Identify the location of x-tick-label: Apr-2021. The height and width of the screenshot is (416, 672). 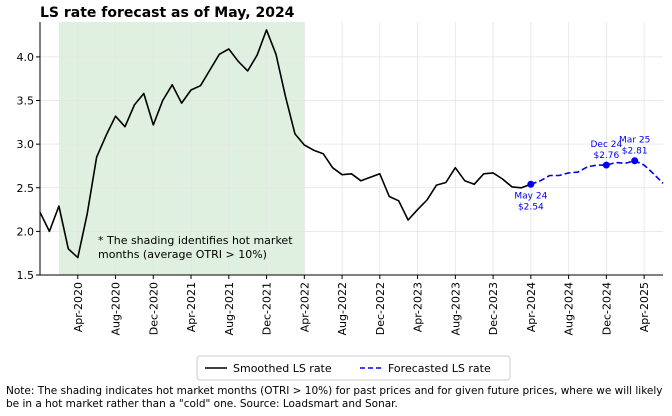
(191, 307).